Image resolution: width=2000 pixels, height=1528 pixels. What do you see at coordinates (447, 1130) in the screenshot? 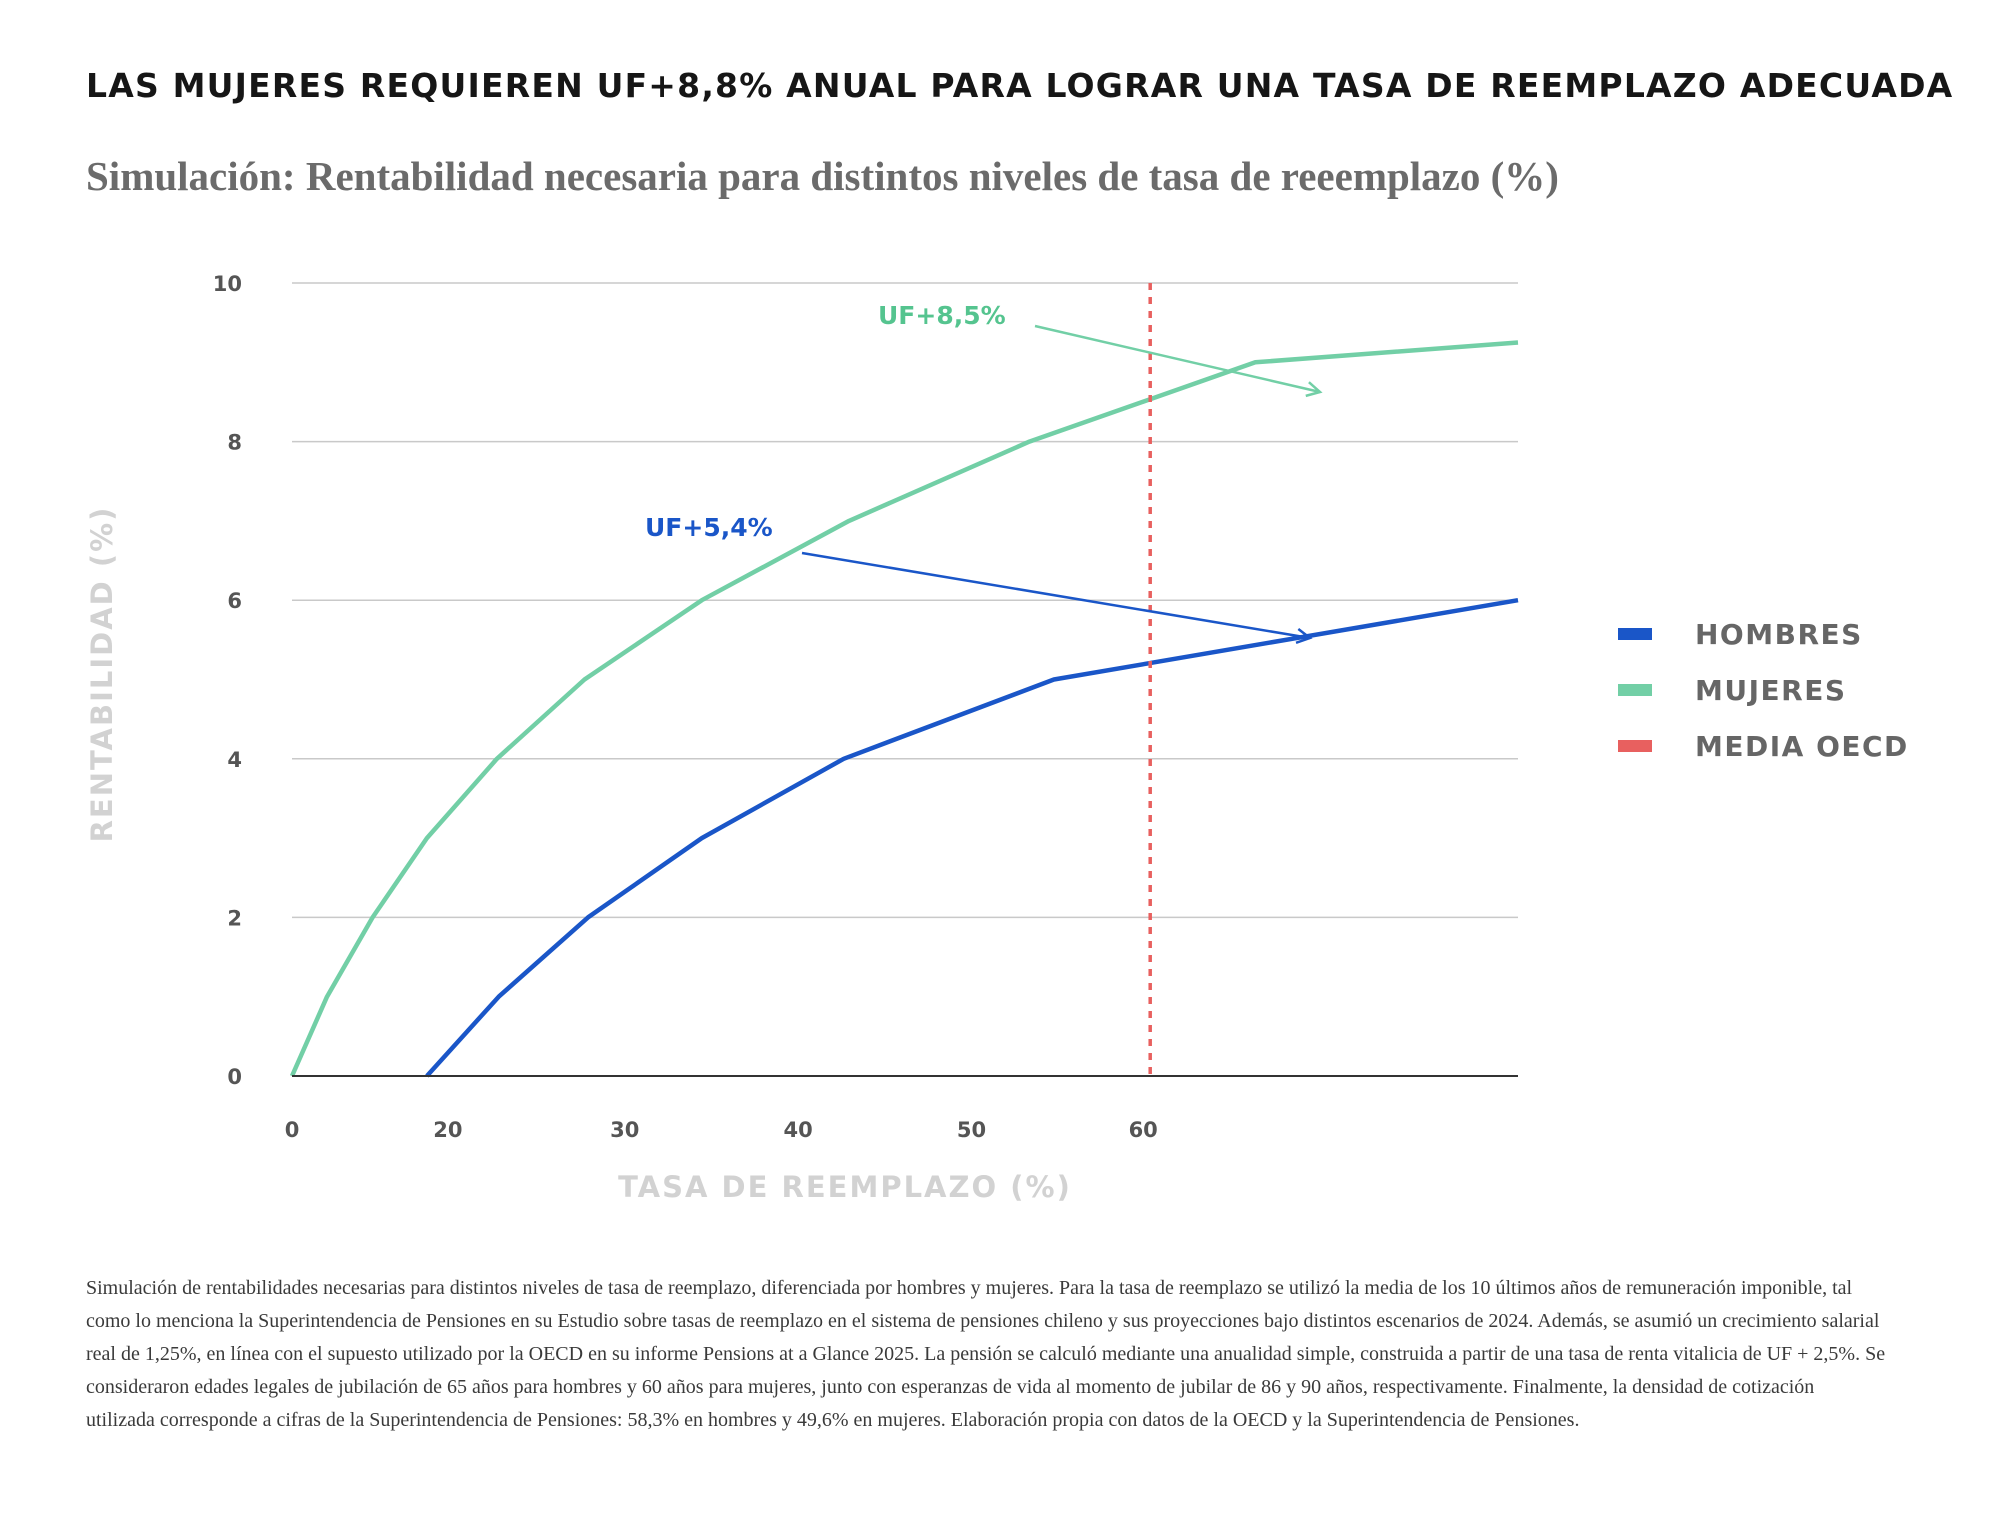
I see `x-tick-label-20: 20` at bounding box center [447, 1130].